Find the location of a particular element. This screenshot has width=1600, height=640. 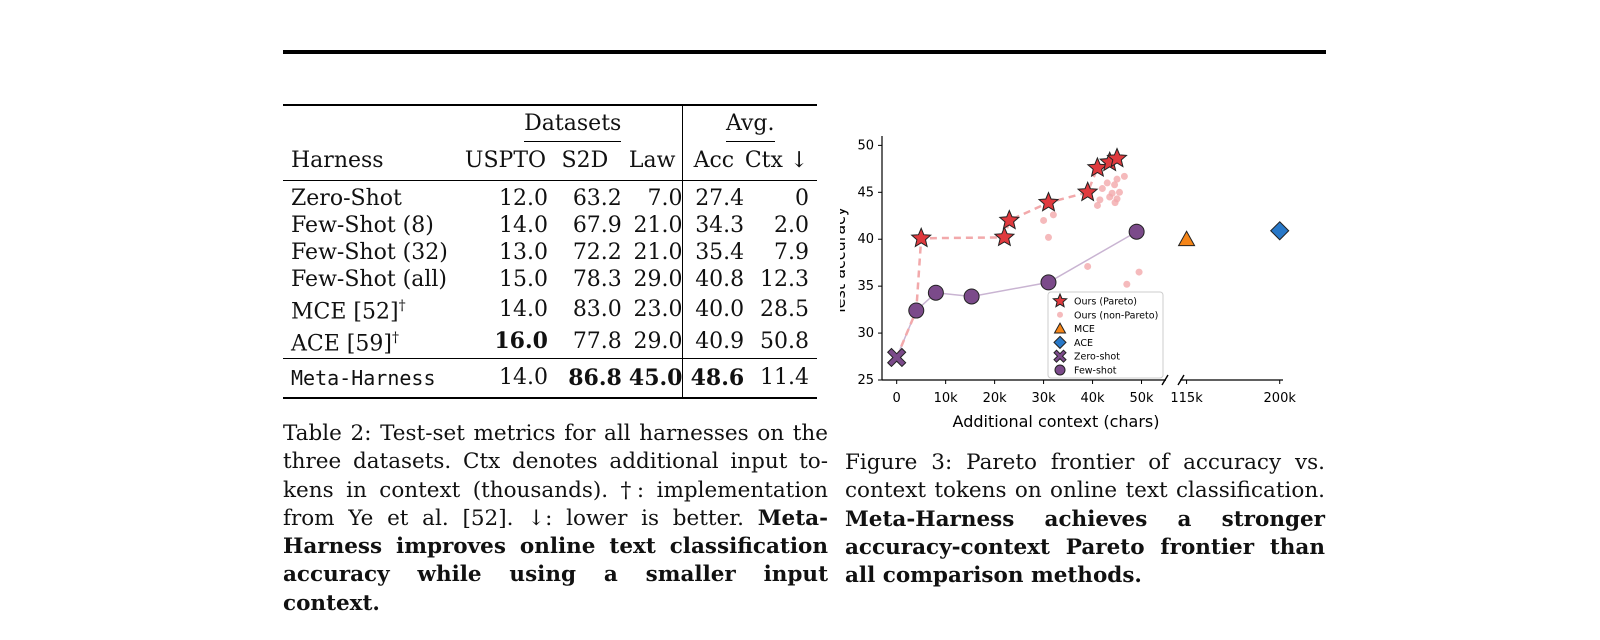

table-row: Few-Shot (8) 14.0 67.9 21.0 34.3 2.0 is located at coordinates (550, 225).